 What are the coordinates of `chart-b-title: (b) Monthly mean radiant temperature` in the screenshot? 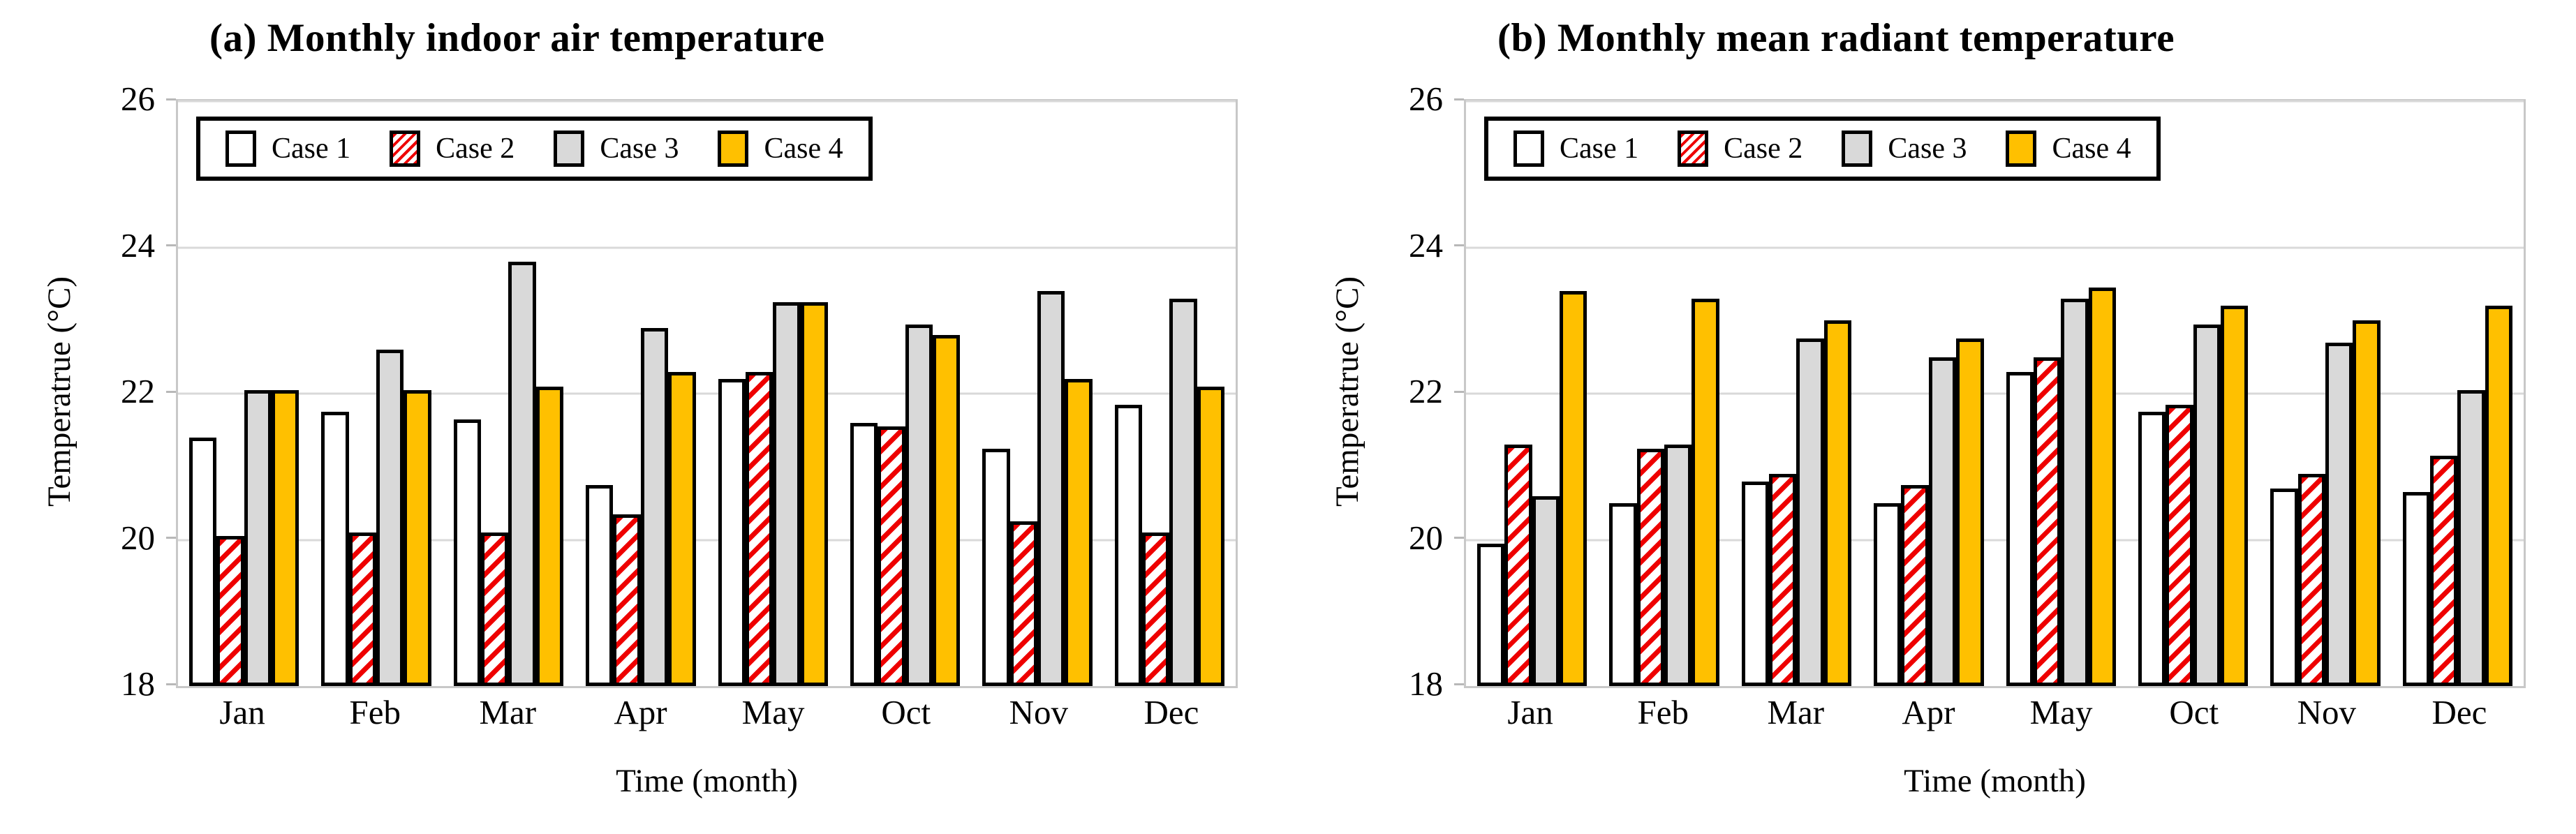 It's located at (1836, 38).